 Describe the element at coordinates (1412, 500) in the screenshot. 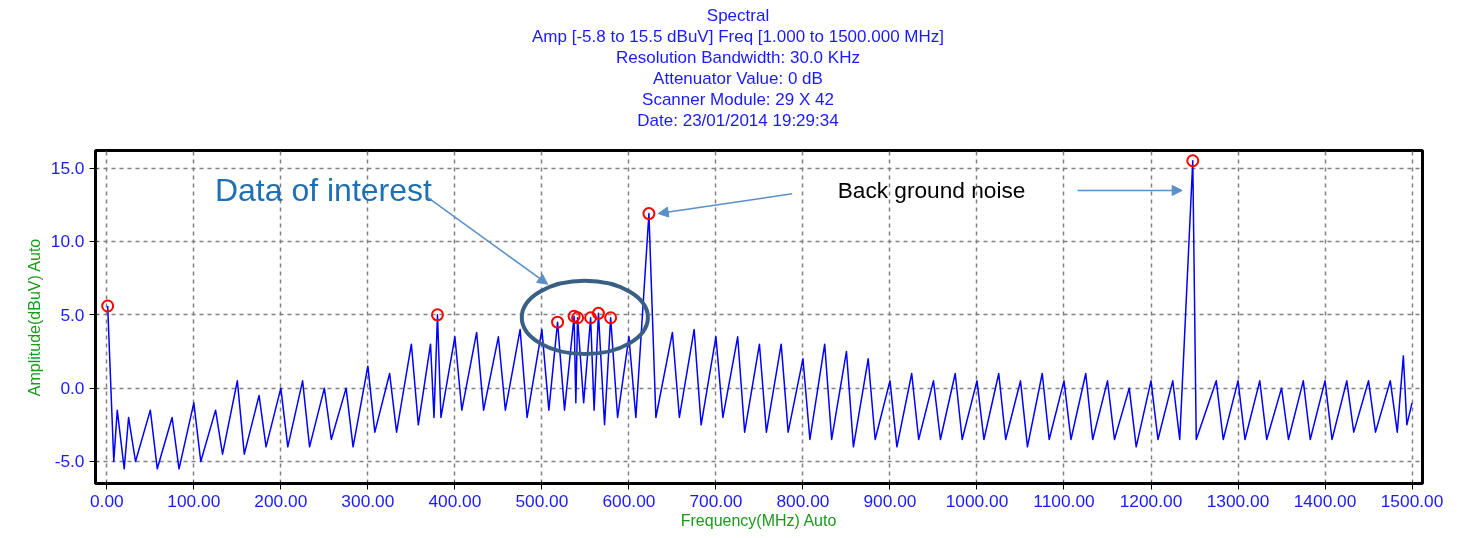

I see `x-tick-label: 1500.00` at that location.